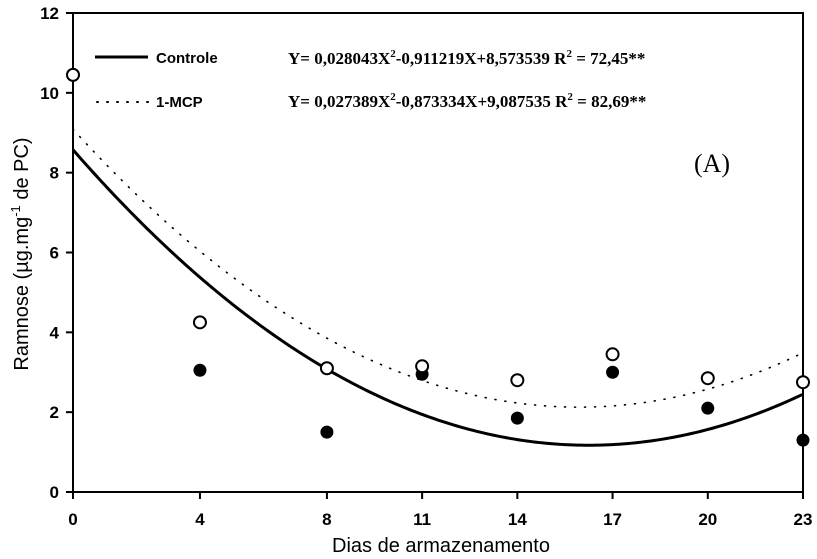  I want to click on equation-1mcp-lhs: Y= 0,027389X, so click(339, 101).